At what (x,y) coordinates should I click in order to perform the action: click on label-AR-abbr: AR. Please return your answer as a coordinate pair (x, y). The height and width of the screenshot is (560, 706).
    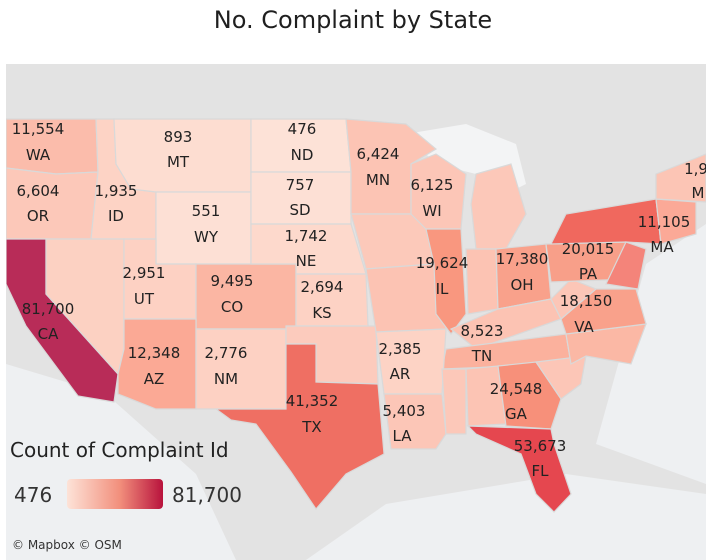
    Looking at the image, I should click on (400, 374).